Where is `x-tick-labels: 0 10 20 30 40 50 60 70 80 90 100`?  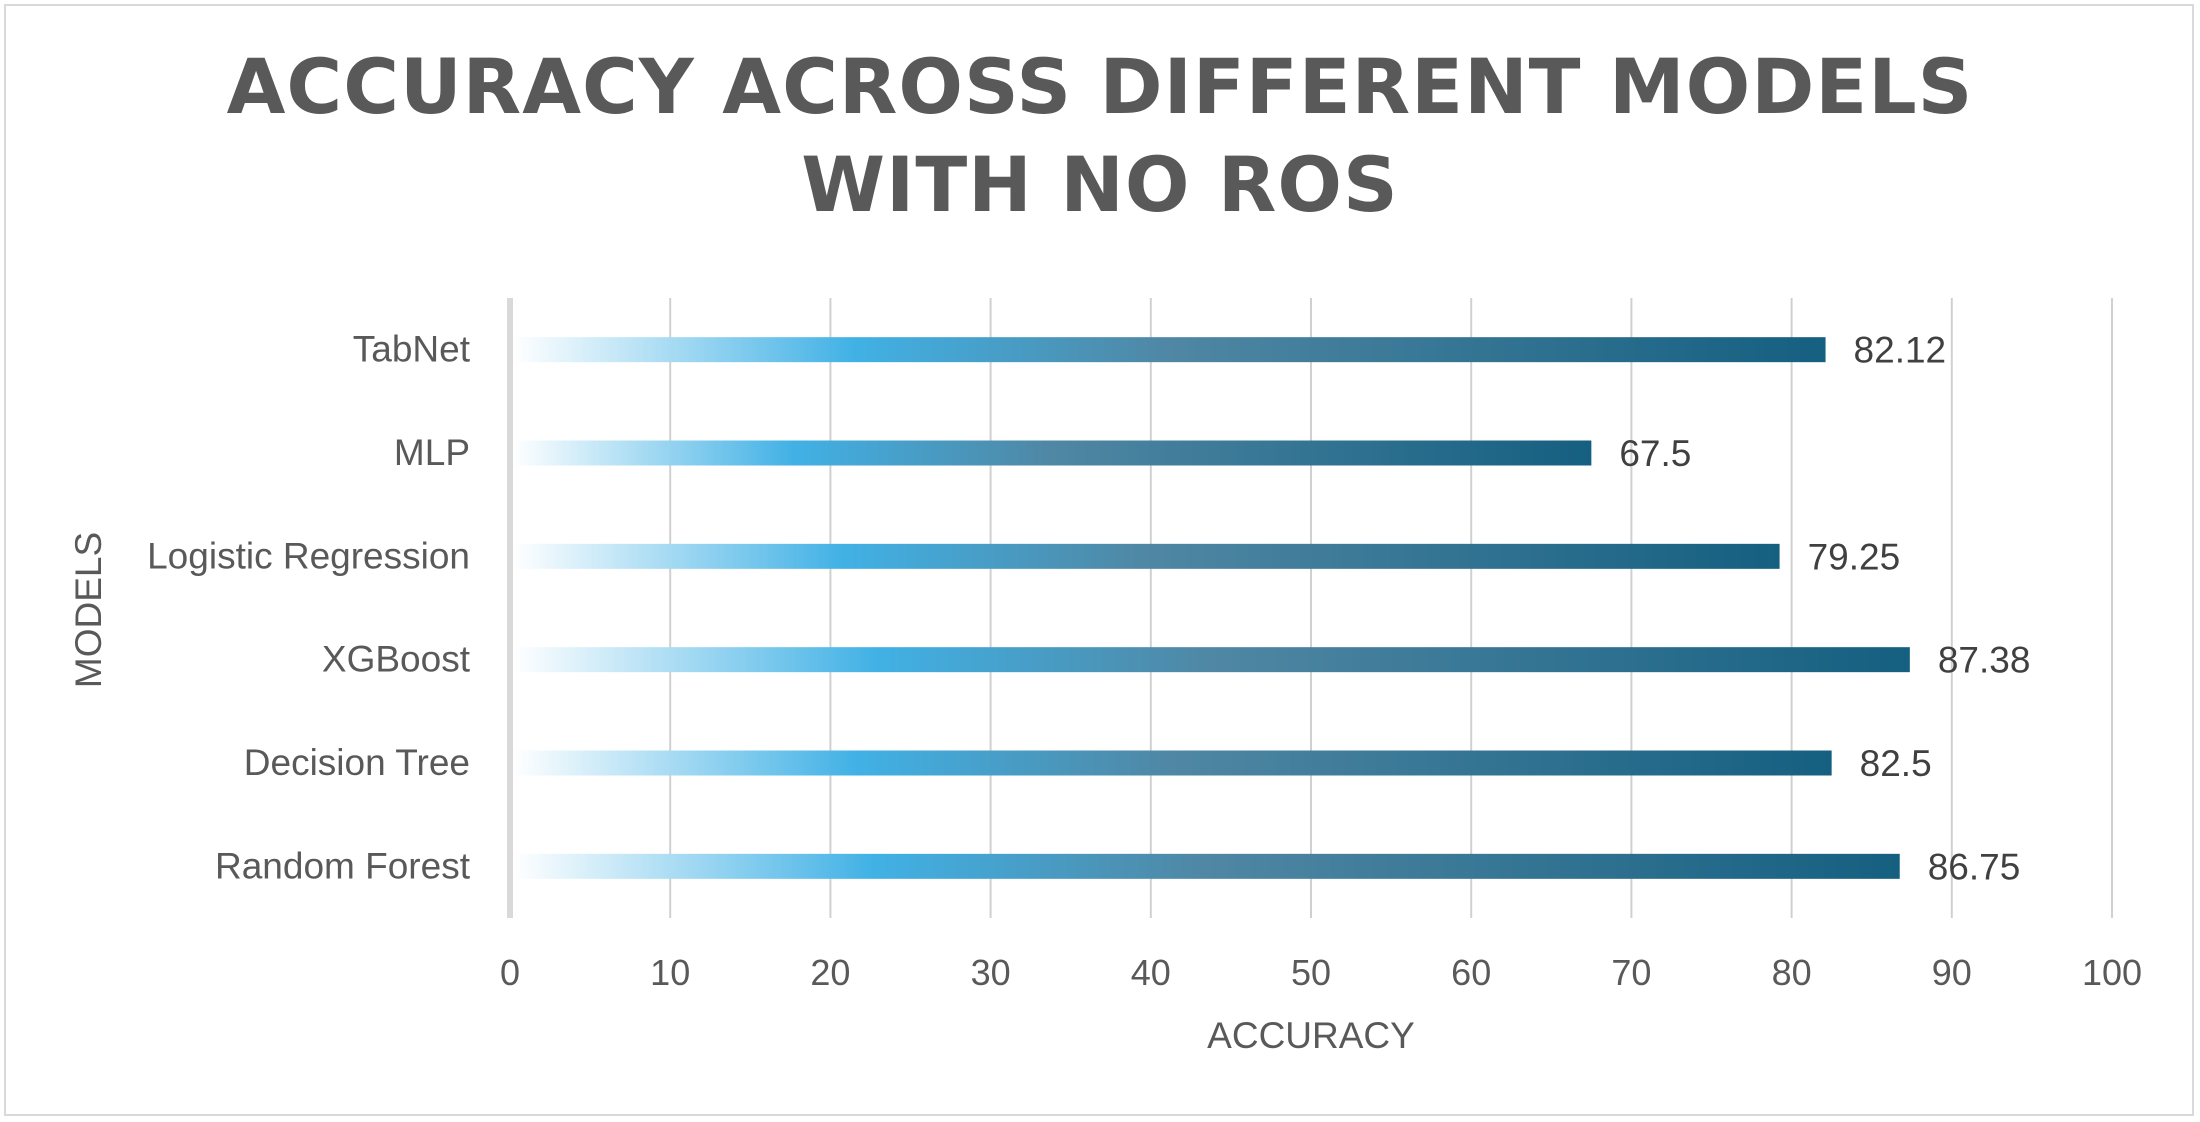
x-tick-labels: 0 10 20 30 40 50 60 70 80 90 100 is located at coordinates (1321, 972).